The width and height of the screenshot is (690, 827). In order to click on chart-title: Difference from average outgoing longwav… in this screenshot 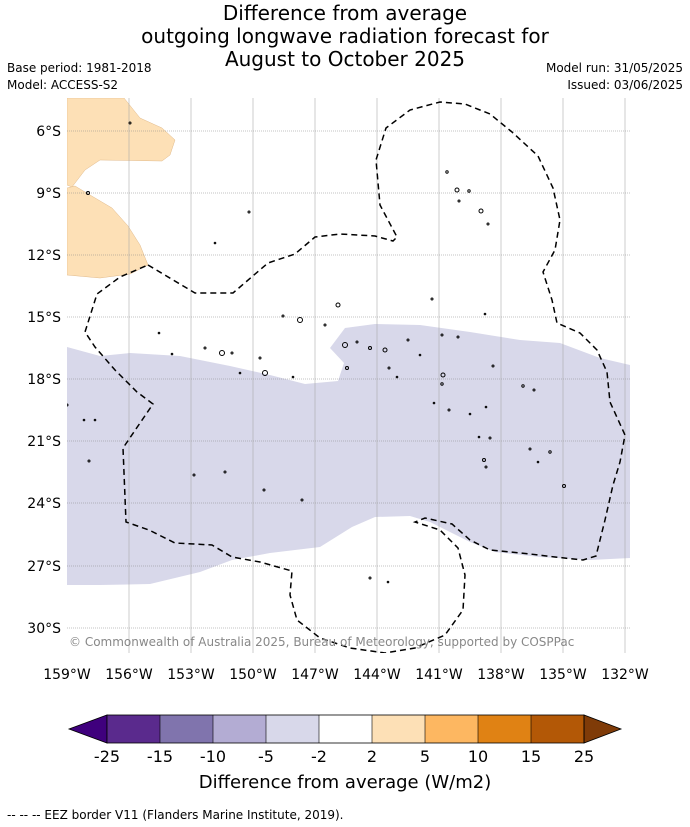, I will do `click(345, 36)`.